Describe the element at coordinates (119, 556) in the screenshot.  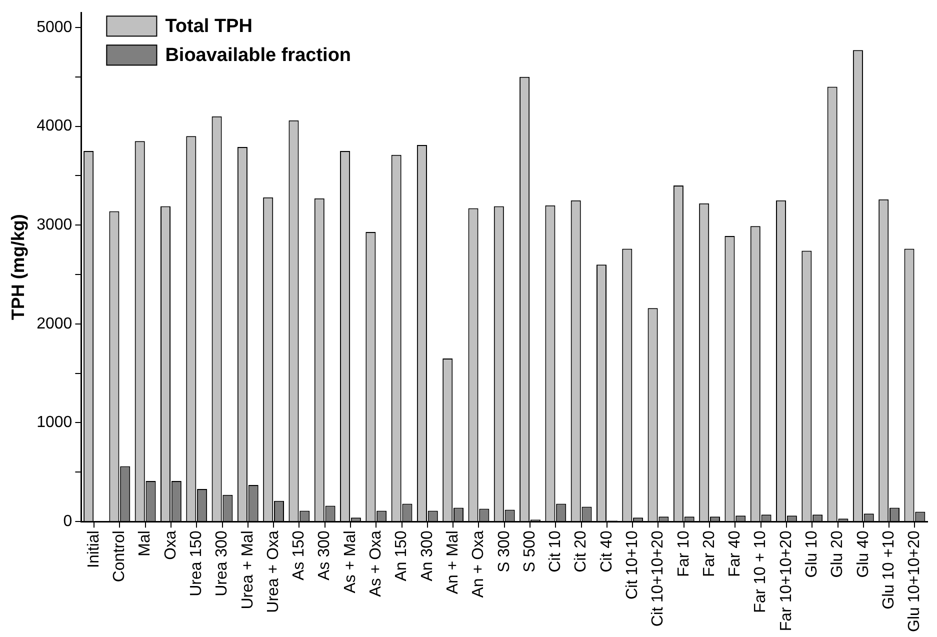
I see `x-tick-label: Control` at that location.